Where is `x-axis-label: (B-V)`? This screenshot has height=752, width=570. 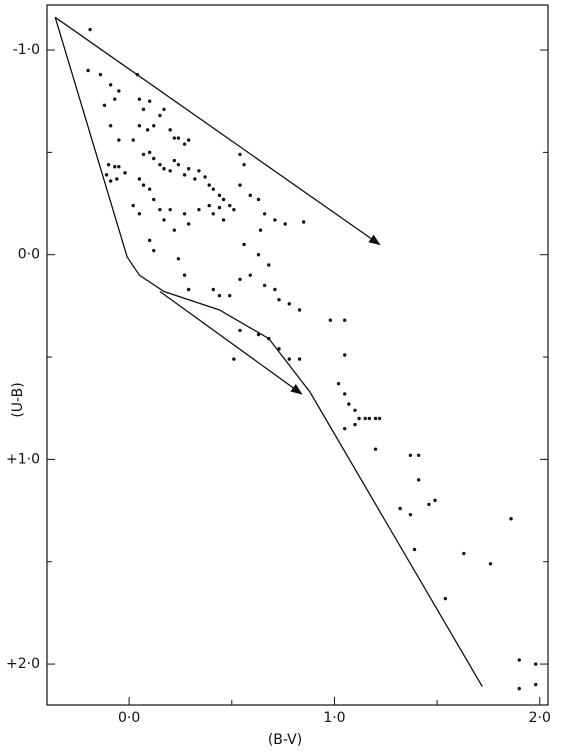
x-axis-label: (B-V) is located at coordinates (285, 740).